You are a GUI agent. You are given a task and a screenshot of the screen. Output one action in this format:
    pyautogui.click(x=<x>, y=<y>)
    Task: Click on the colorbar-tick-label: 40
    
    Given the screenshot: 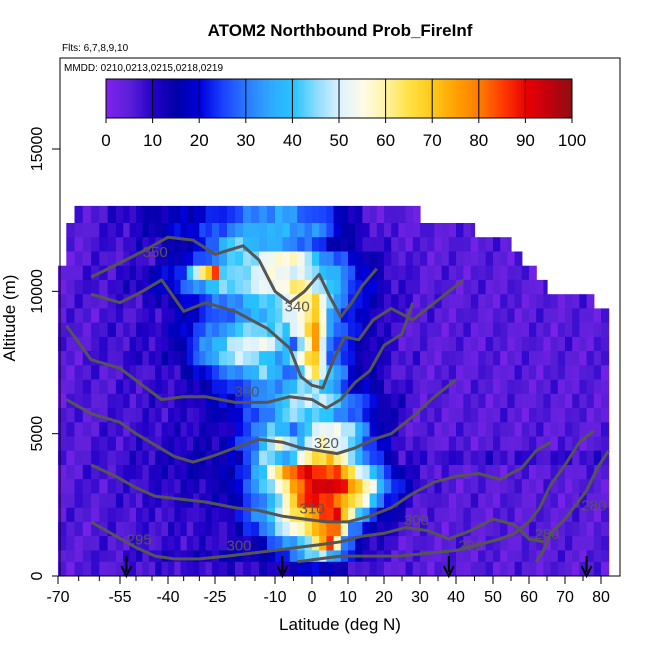 What is the action you would take?
    pyautogui.click(x=292, y=140)
    